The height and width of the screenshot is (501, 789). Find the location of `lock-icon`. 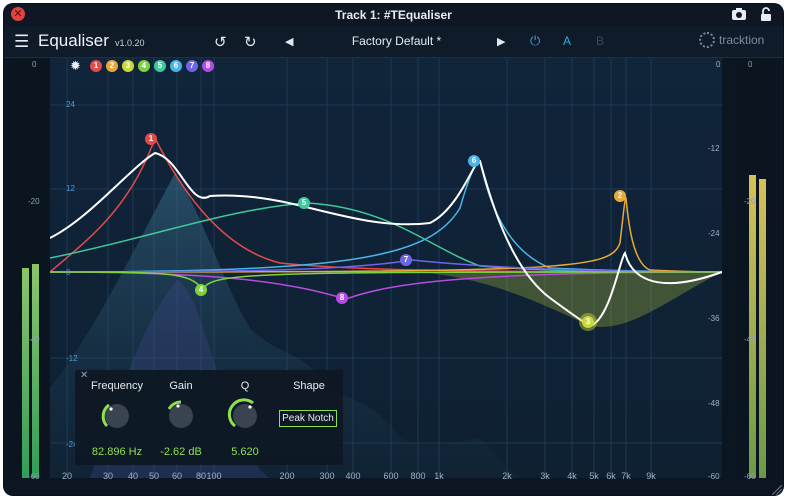

lock-icon is located at coordinates (766, 16).